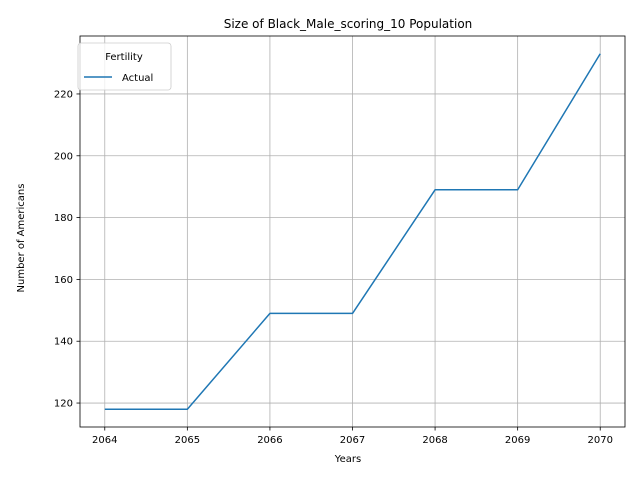  Describe the element at coordinates (137, 78) in the screenshot. I see `legend-label-actual: Actual` at that location.